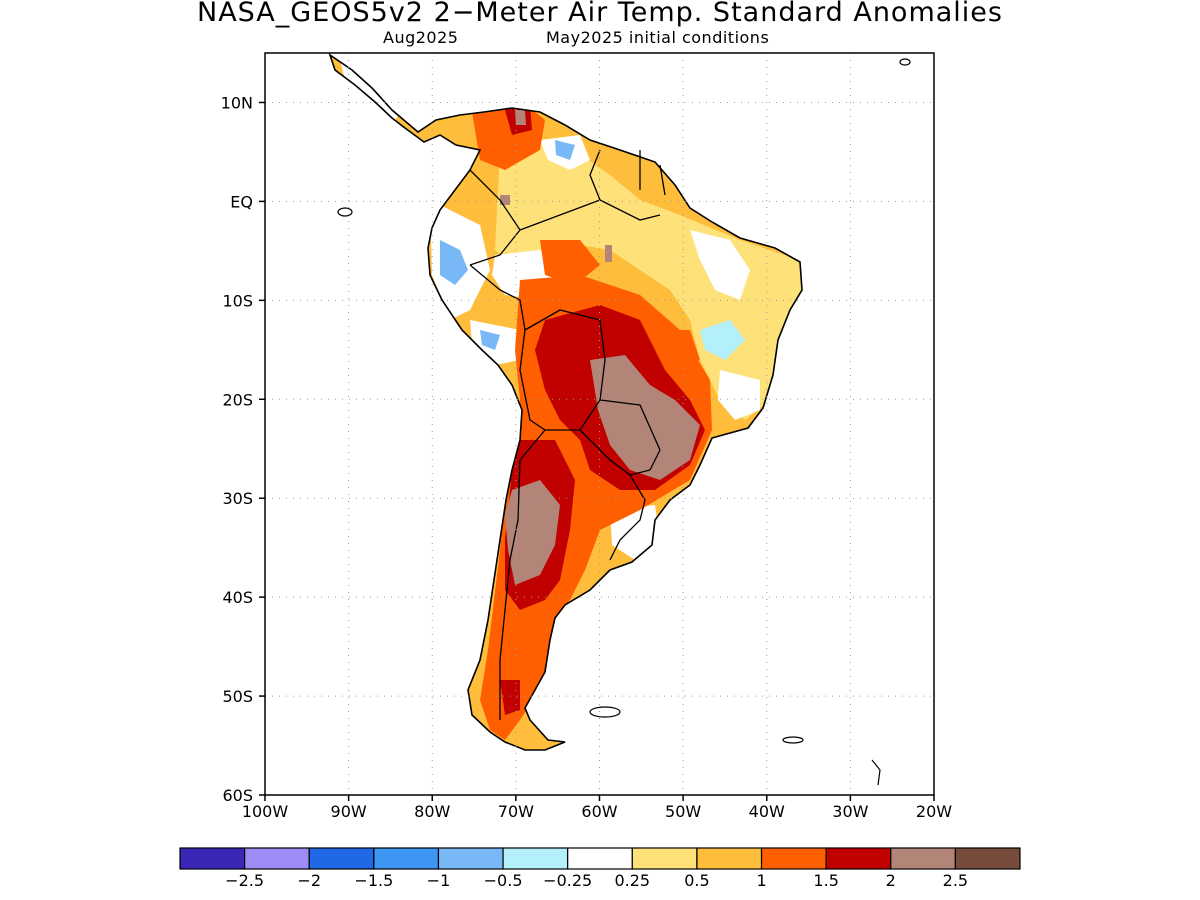 This screenshot has width=1200, height=900. What do you see at coordinates (265, 811) in the screenshot?
I see `lon-label: 100W` at bounding box center [265, 811].